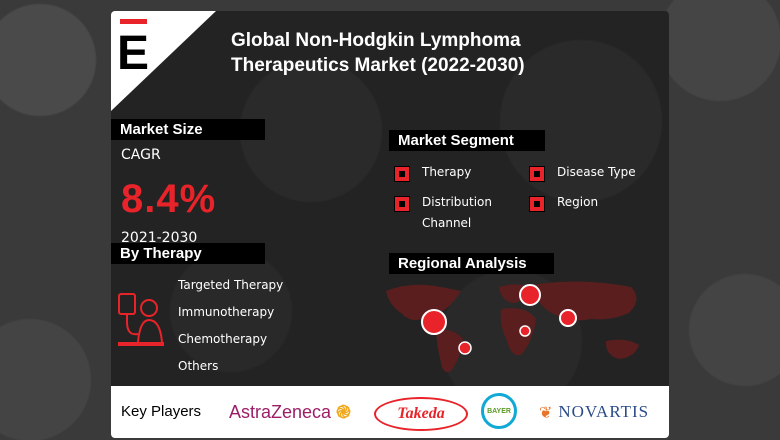  I want to click on market-segment-heading: Market Segment, so click(467, 140).